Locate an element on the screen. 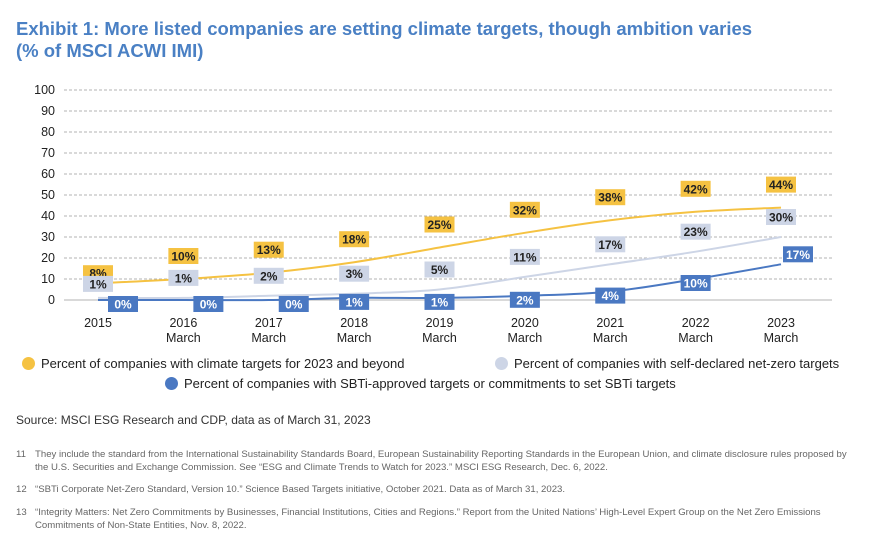 The height and width of the screenshot is (535, 874). x-tick-label: 2020 March is located at coordinates (525, 330).